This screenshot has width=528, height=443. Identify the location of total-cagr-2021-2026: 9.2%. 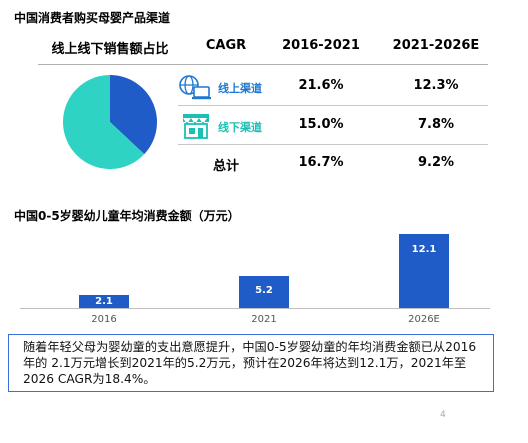
(436, 162).